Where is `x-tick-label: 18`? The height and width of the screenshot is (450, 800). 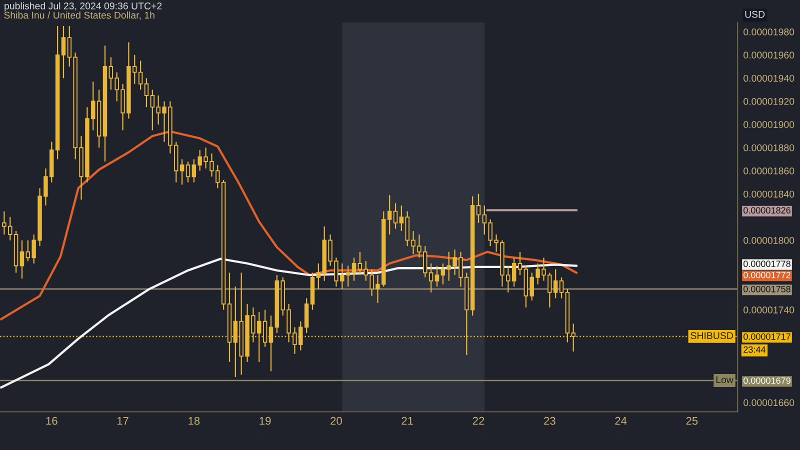 x-tick-label: 18 is located at coordinates (194, 420).